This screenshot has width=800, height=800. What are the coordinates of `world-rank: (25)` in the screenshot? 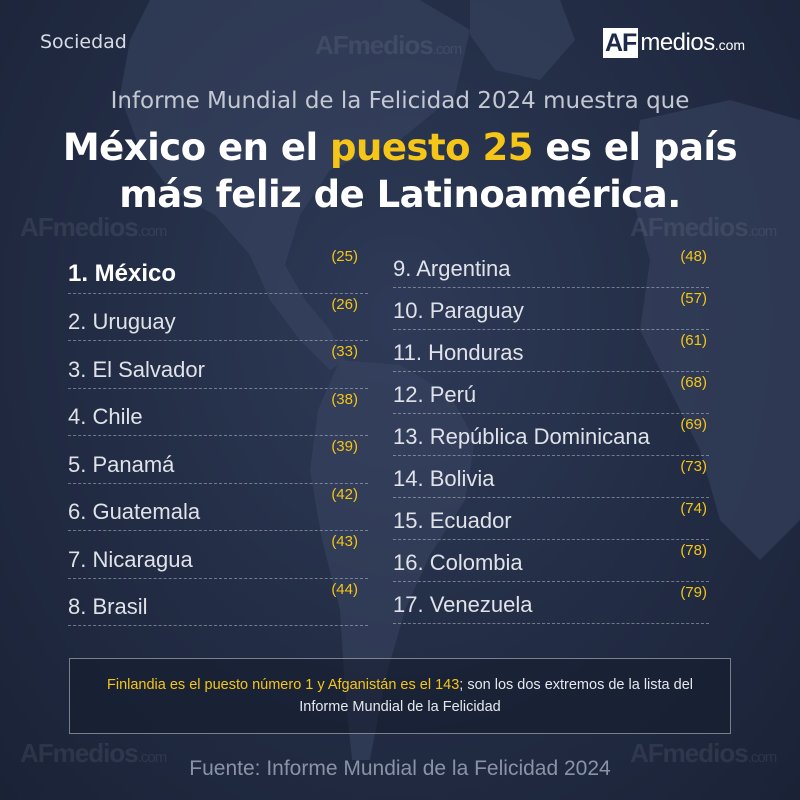 It's located at (344, 256).